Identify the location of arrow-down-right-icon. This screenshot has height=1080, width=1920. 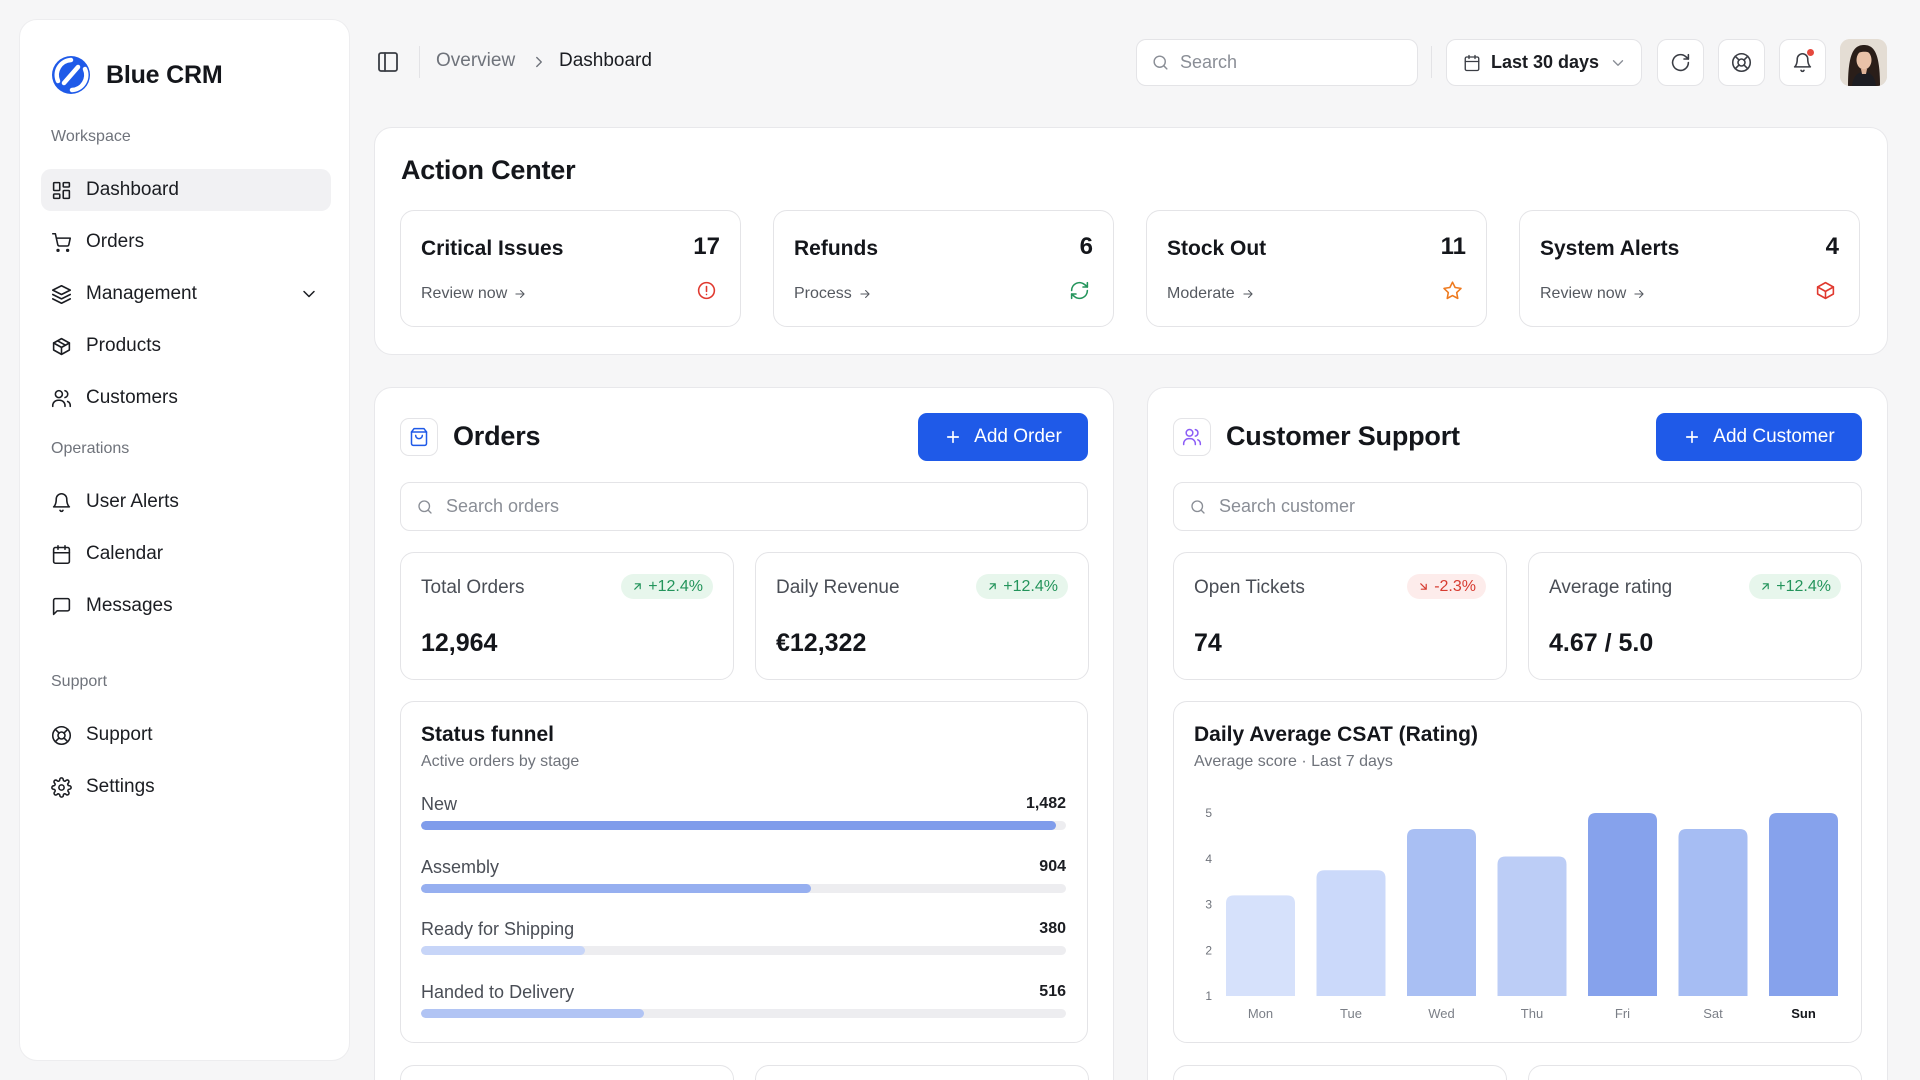
(1424, 586).